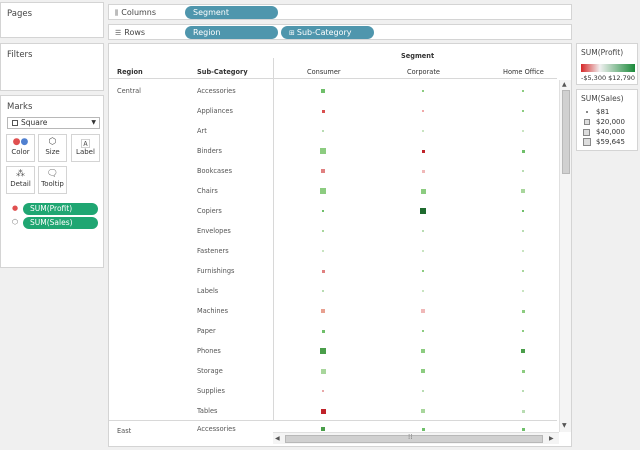  Describe the element at coordinates (53, 123) in the screenshot. I see `mark-type-dropdown: Square ▼` at that location.